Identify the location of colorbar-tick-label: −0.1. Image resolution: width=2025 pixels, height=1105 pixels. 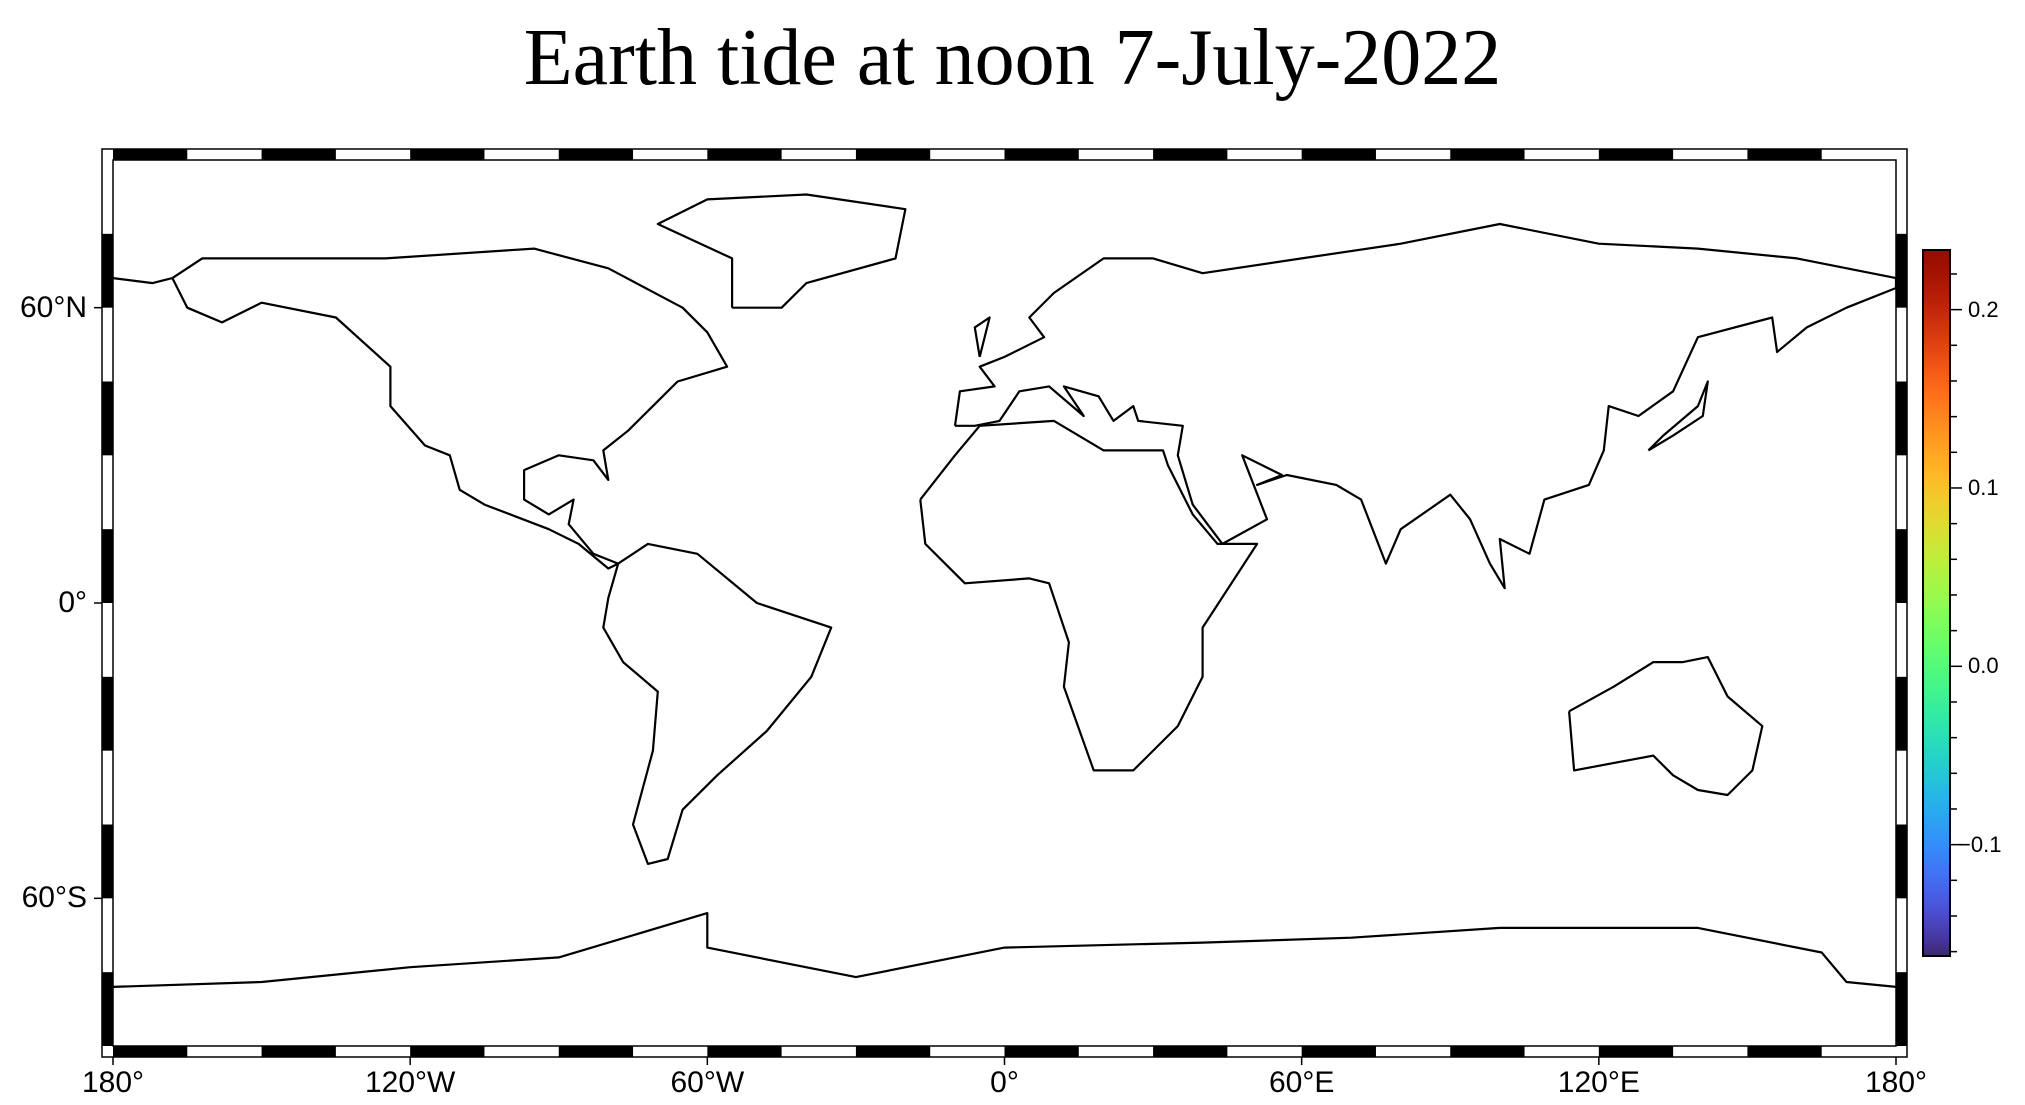
(1980, 844).